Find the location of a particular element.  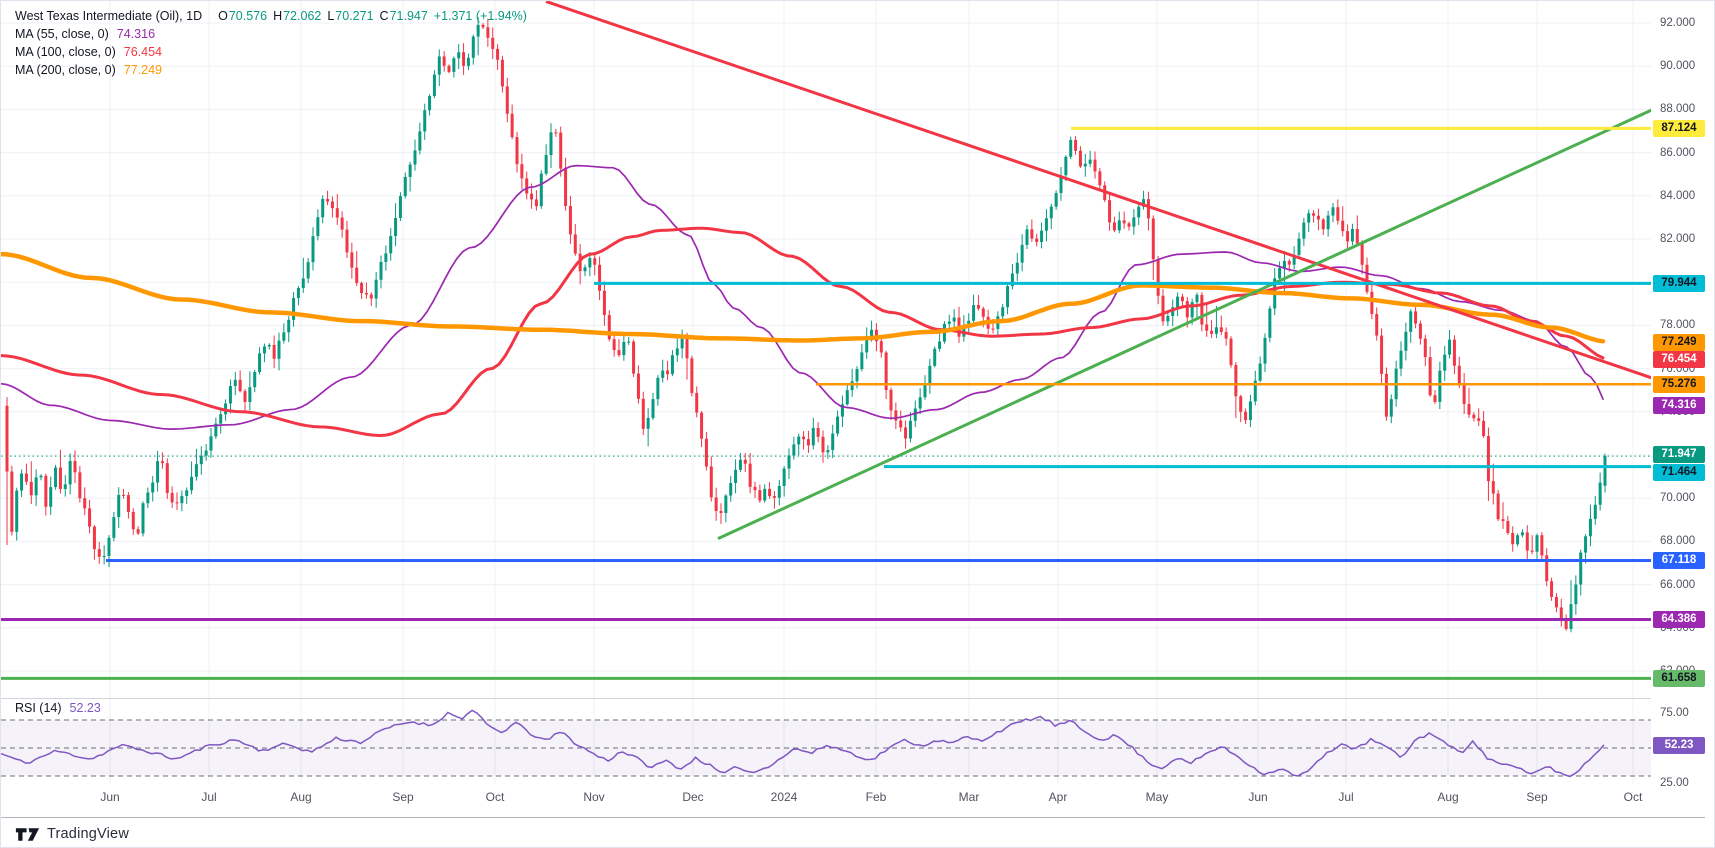

ohlc-values: O70.576 H72.062 L70.271 C71.947 is located at coordinates (320, 16).